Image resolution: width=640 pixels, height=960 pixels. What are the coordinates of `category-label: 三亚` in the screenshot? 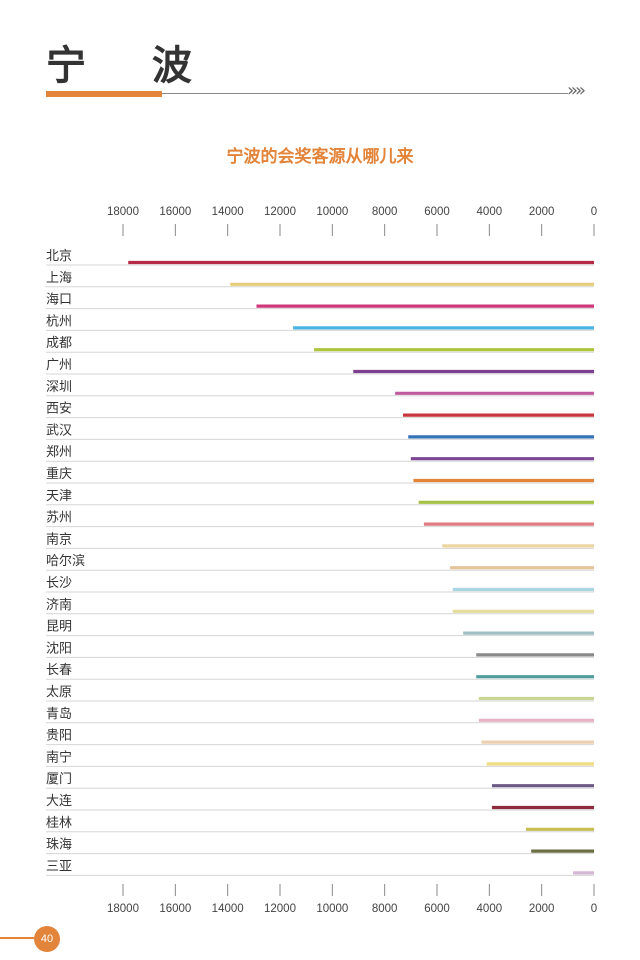 It's located at (59, 866).